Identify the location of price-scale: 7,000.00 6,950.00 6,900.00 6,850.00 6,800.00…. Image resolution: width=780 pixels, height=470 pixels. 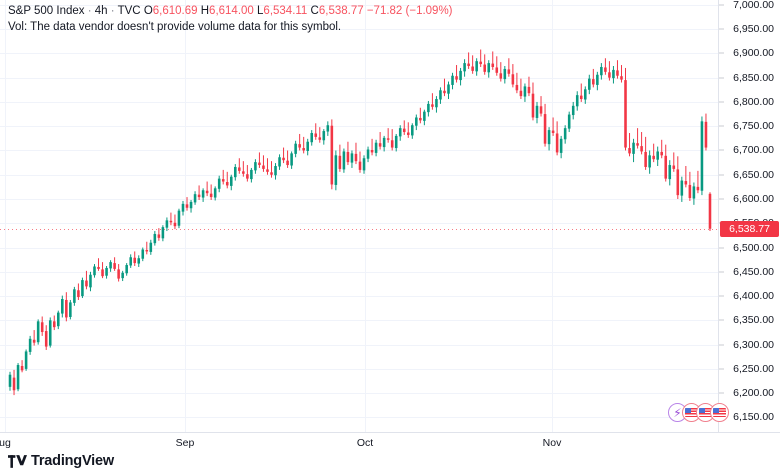
(749, 216).